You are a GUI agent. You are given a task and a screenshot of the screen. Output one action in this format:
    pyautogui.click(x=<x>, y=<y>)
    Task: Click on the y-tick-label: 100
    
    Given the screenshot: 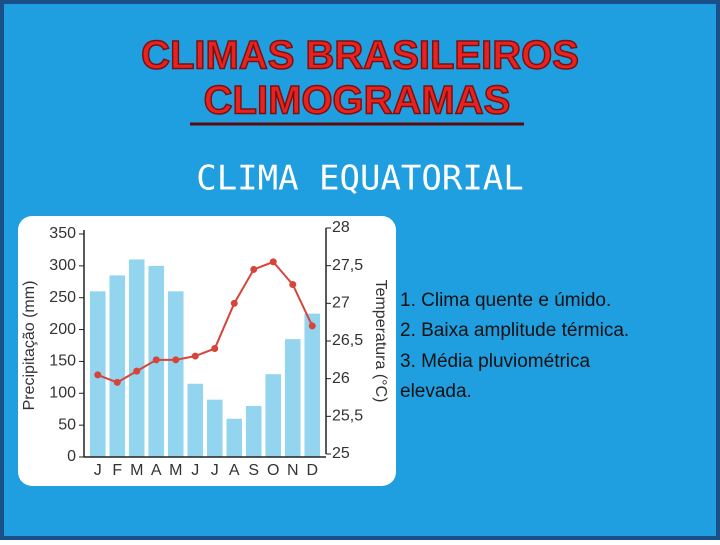 What is the action you would take?
    pyautogui.click(x=62, y=393)
    